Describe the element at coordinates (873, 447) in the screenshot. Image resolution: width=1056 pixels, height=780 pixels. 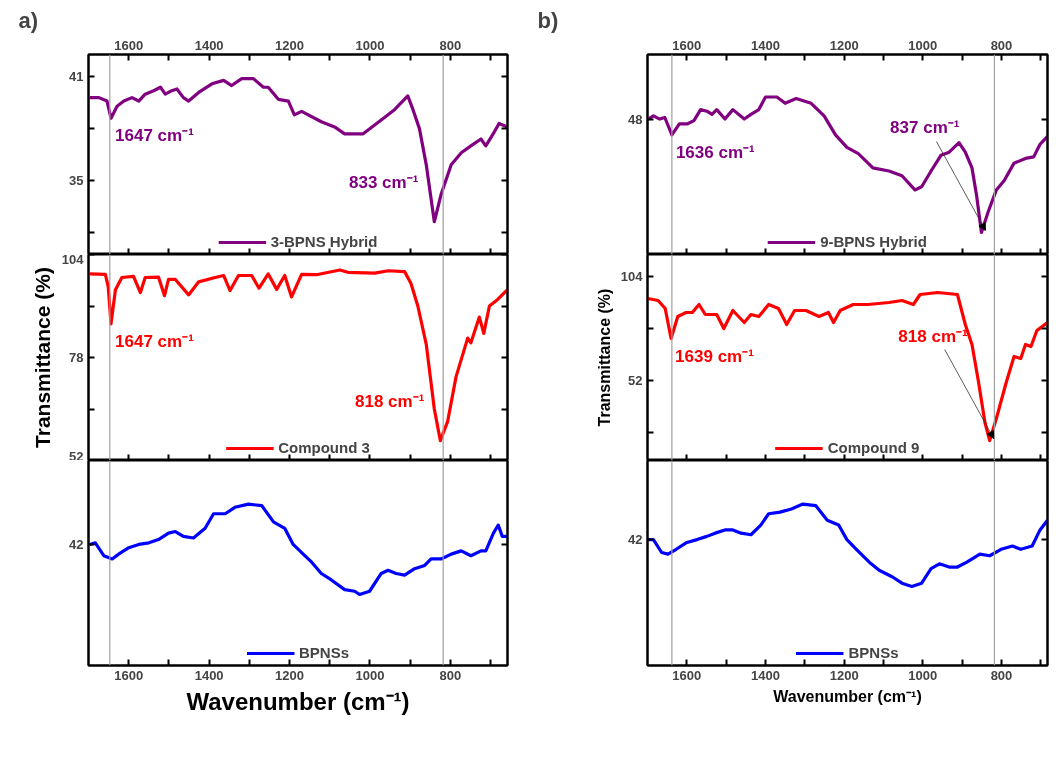
I see `legend-label: Compound 9` at that location.